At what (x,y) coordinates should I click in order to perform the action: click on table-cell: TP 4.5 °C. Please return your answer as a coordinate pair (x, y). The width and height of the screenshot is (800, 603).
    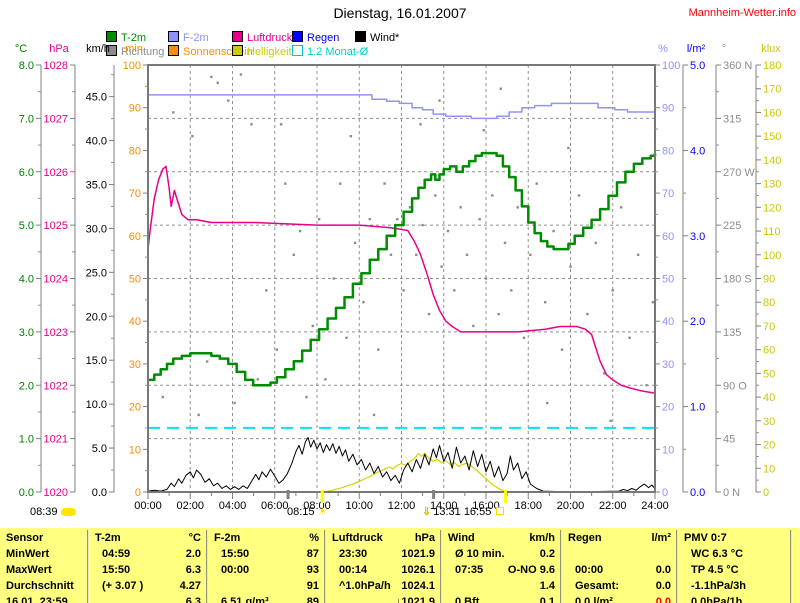
    Looking at the image, I should click on (733, 570).